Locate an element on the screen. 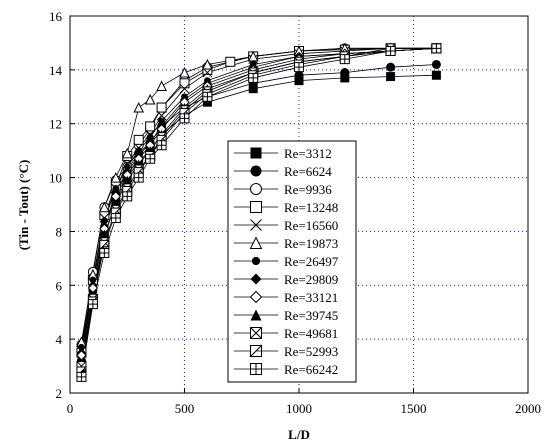 The width and height of the screenshot is (550, 447). y-tick-label: 14 is located at coordinates (56, 70).